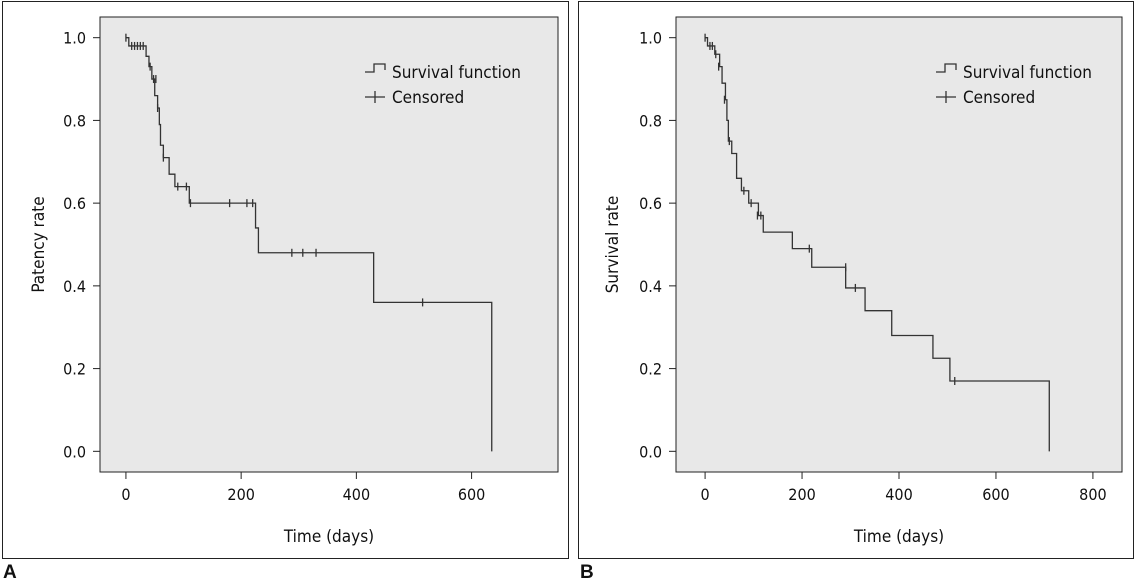  What do you see at coordinates (587, 572) in the screenshot?
I see `panel-b-label: B` at bounding box center [587, 572].